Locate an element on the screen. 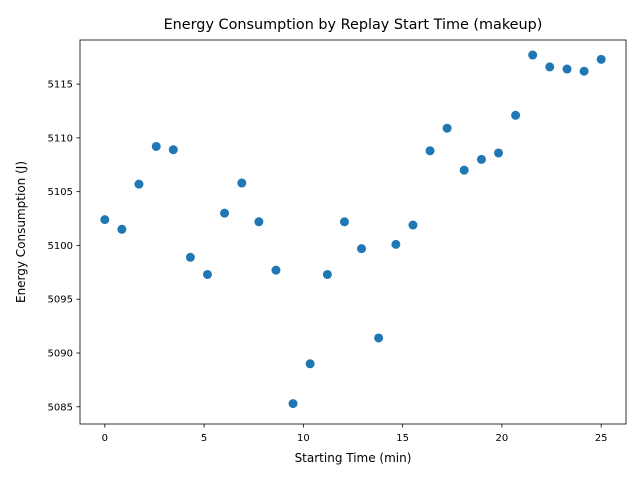  x-tick-label: 25 is located at coordinates (601, 438).